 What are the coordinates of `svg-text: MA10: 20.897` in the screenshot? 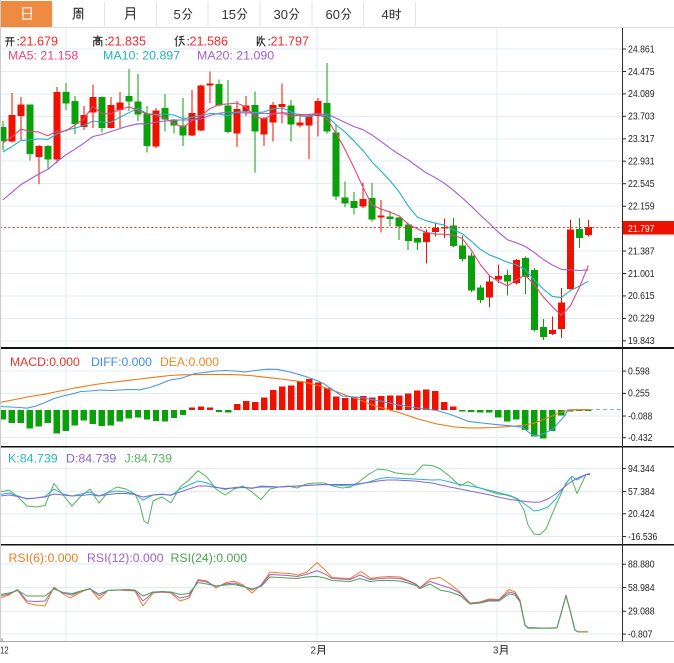 It's located at (141, 56).